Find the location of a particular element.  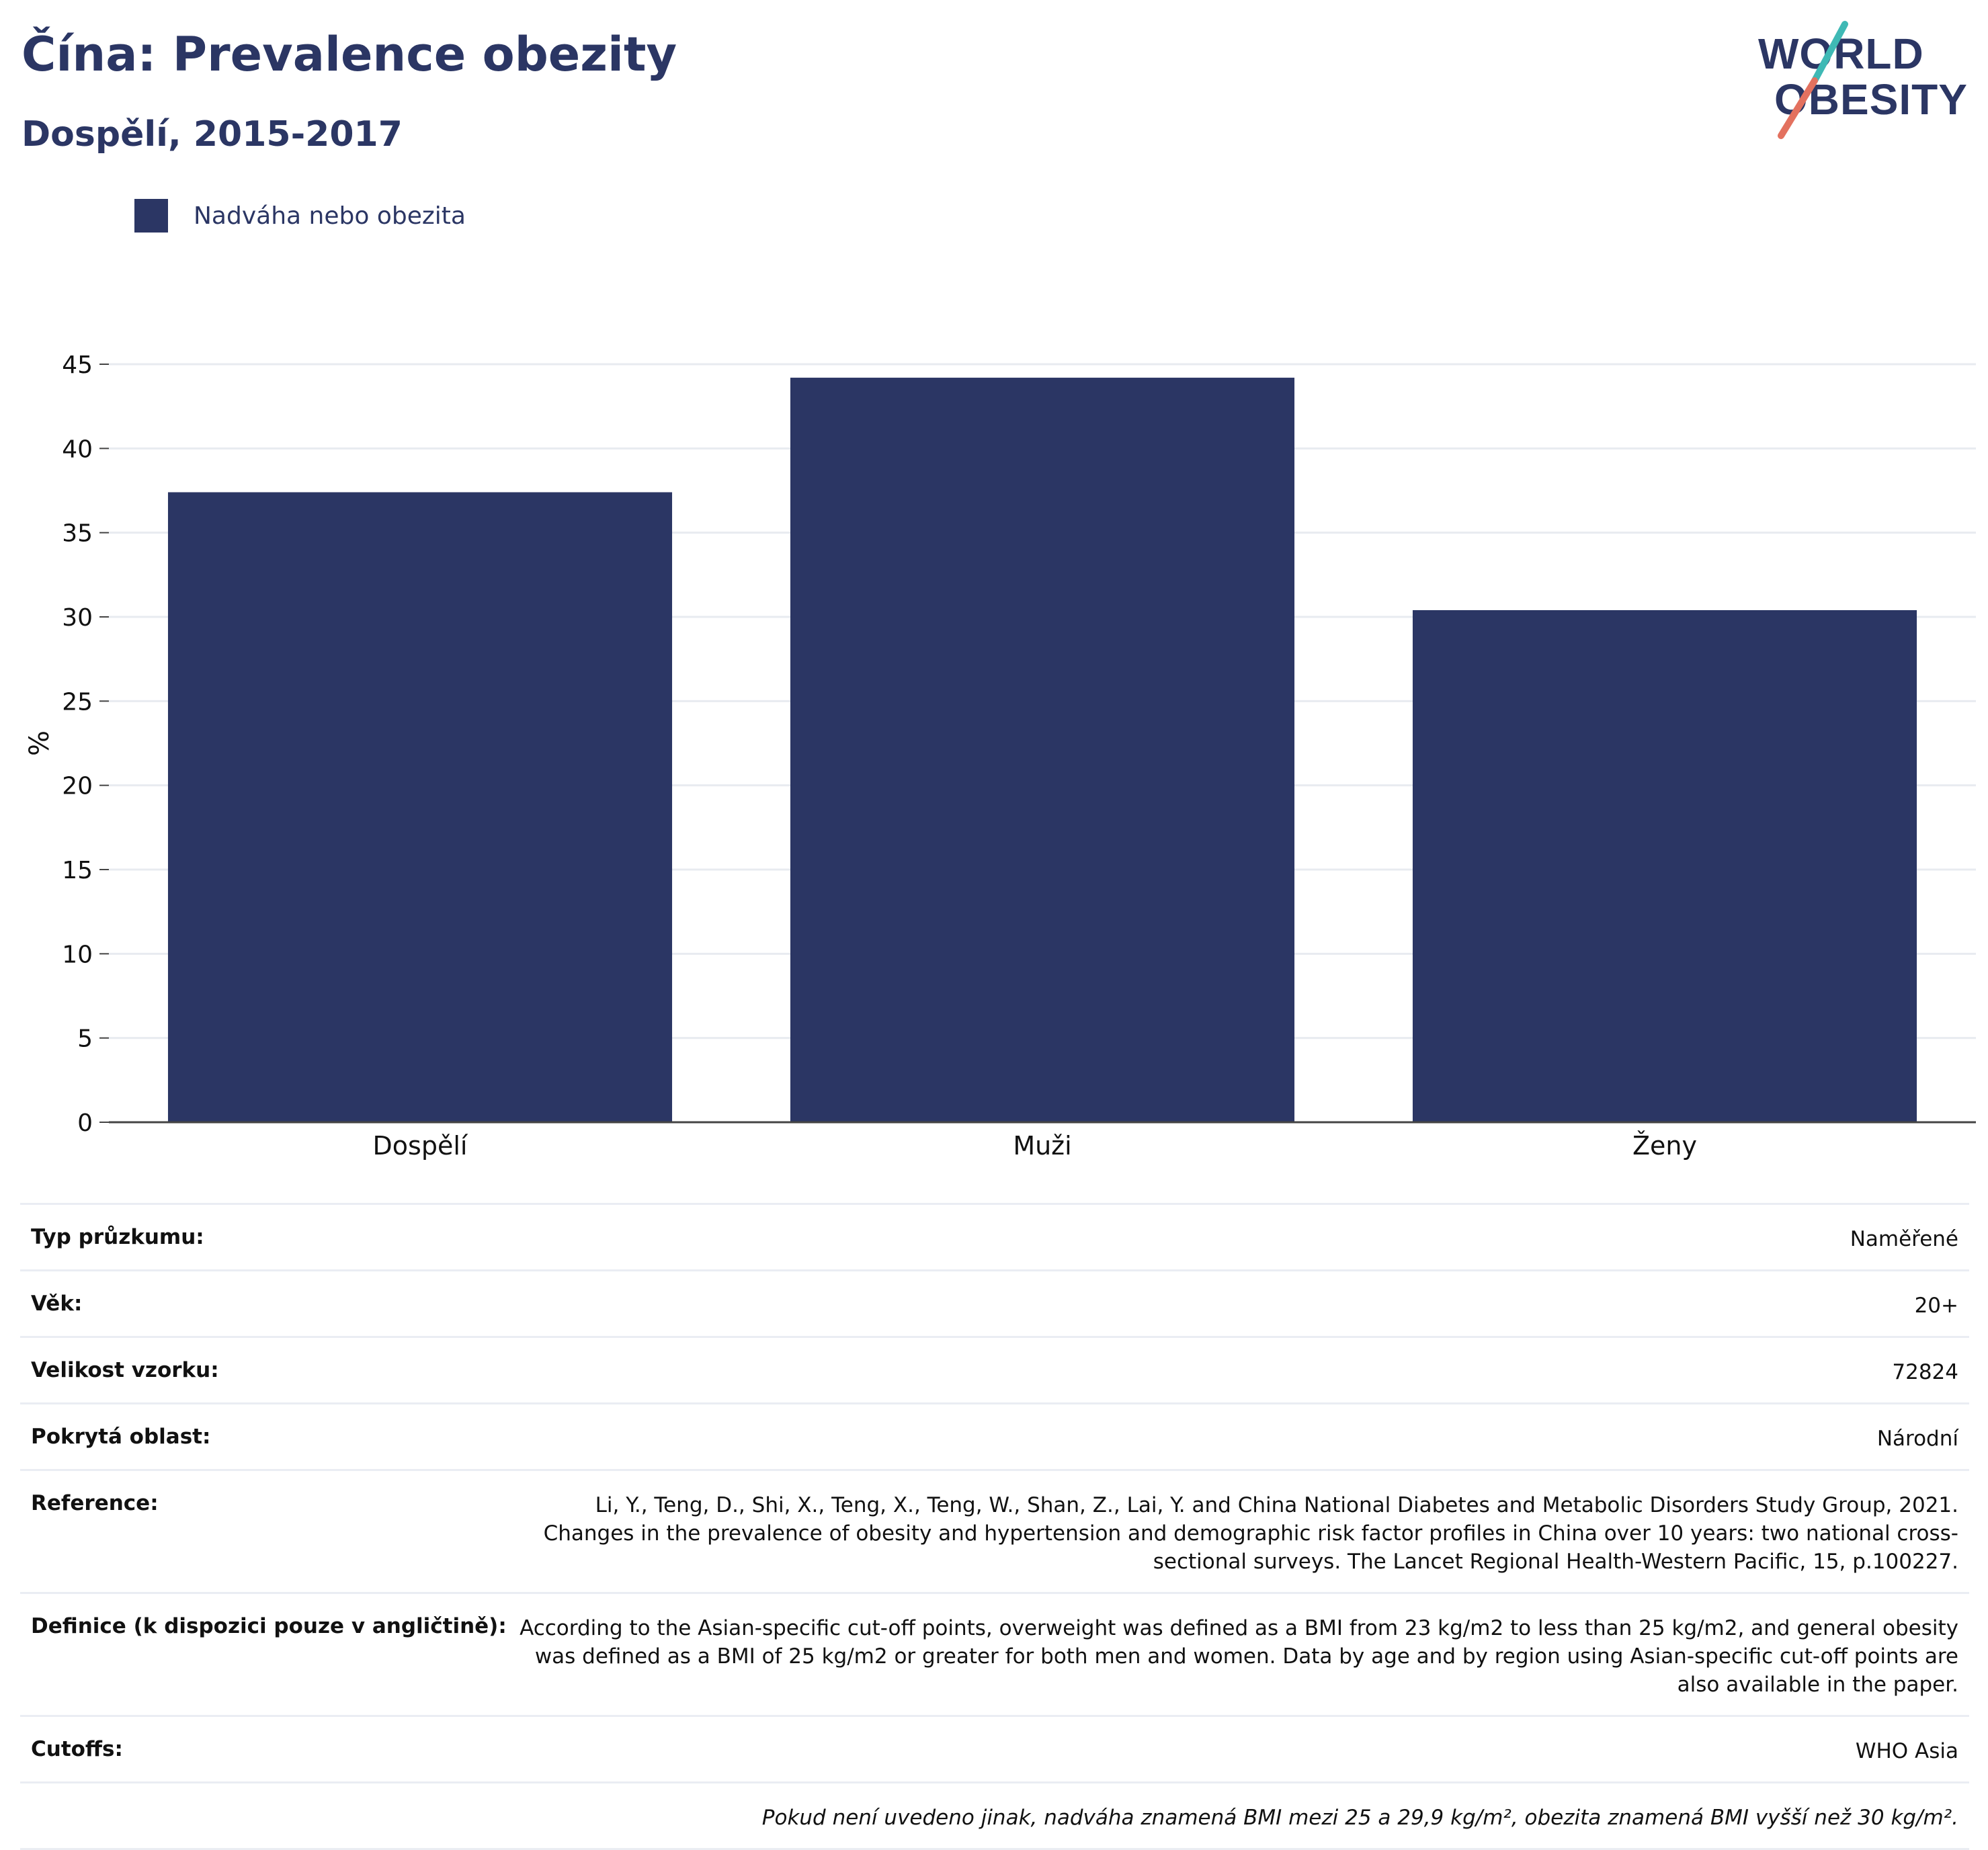

x-tick-label: Muži is located at coordinates (1042, 1146).